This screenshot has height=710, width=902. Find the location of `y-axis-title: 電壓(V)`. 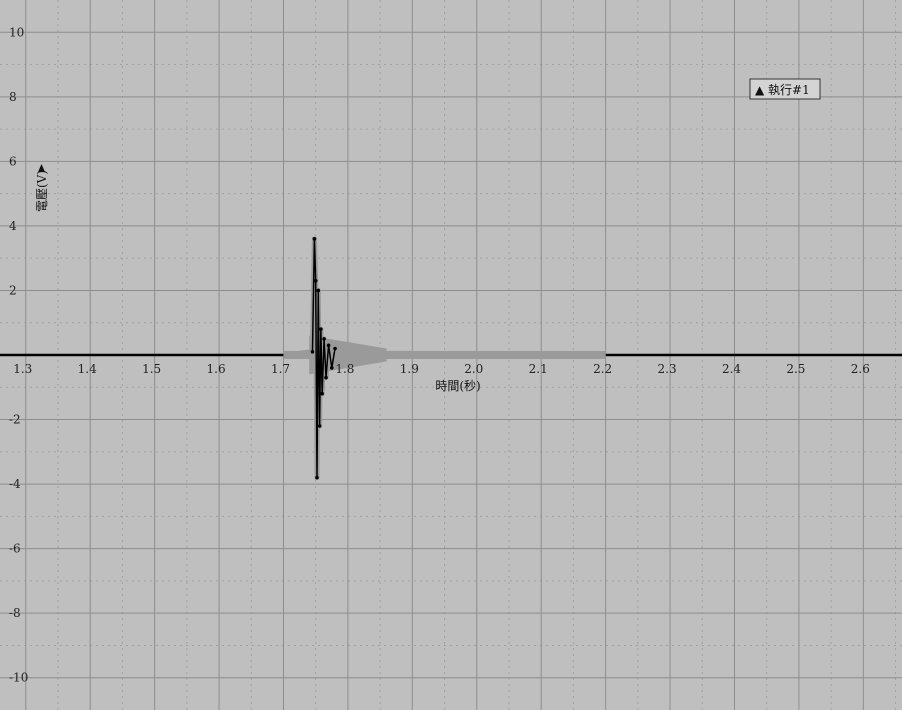

y-axis-title: 電壓(V) is located at coordinates (42, 191).